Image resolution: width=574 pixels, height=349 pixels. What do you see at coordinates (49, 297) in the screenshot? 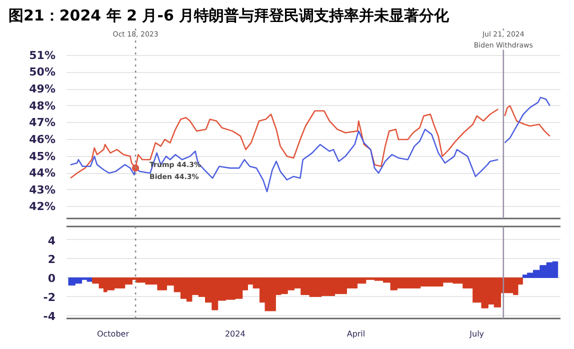
I see `y-tick-label: -2` at bounding box center [49, 297].